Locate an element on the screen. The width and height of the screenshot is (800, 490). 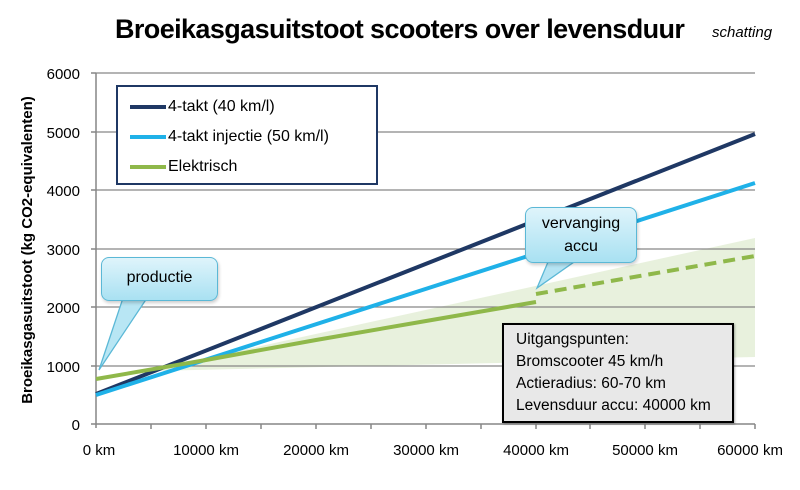
svg-text: 50000 km is located at coordinates (645, 450).